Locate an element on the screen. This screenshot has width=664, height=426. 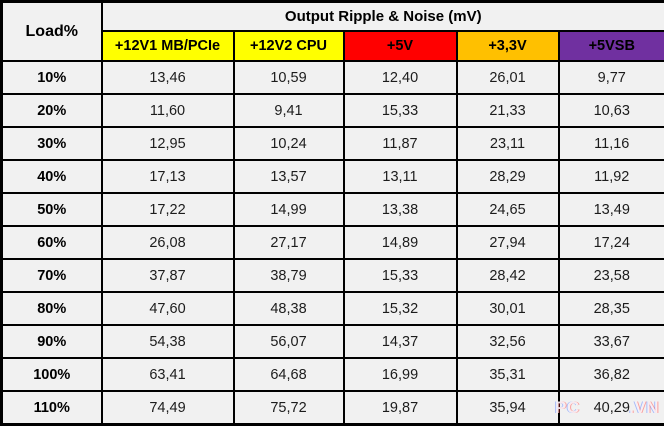
table-row: 80% 47,60 48,38 15,32 30,01 28,35 is located at coordinates (332, 309).